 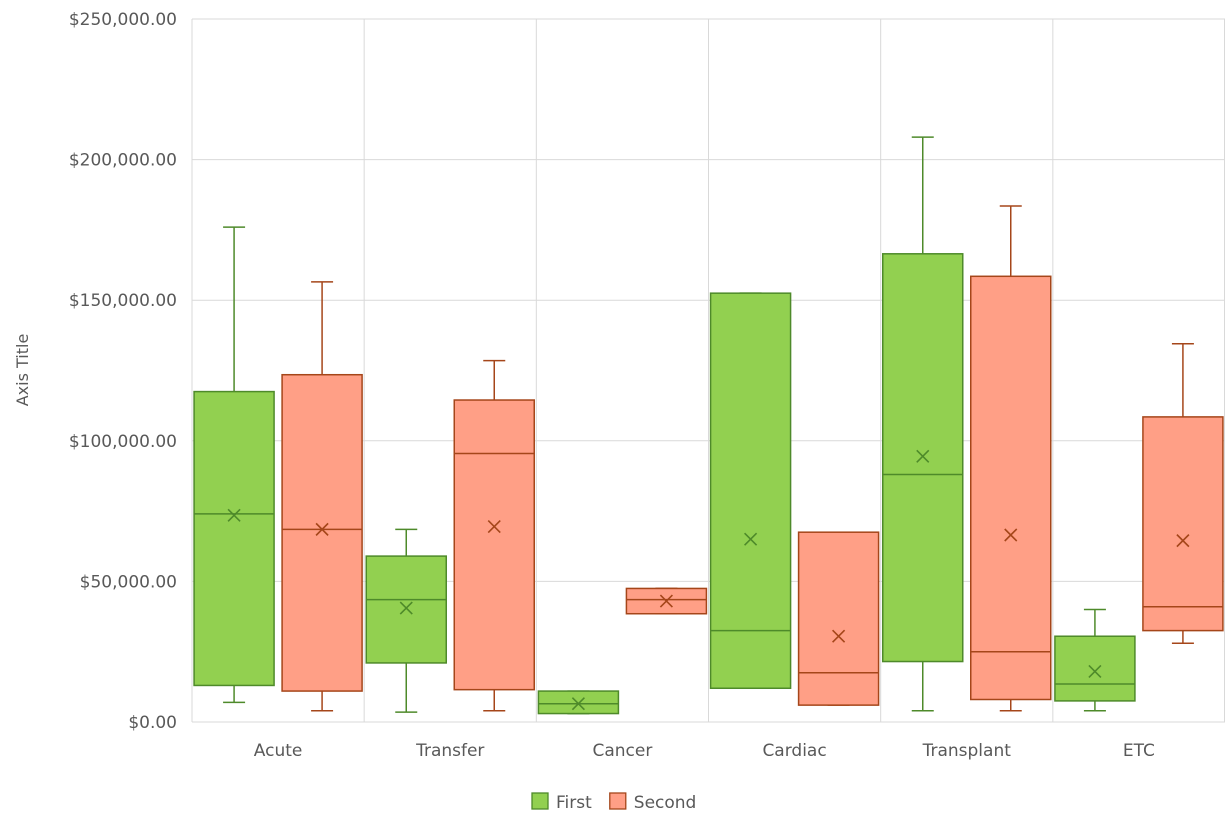 I want to click on x-axis: Acute Transfer Cancer Cardiac Transplant ETC, so click(x=704, y=751).